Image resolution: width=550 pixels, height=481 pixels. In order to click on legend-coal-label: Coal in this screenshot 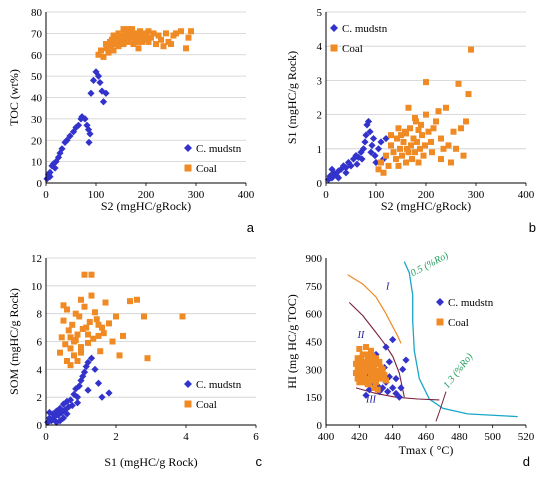, I will do `click(206, 169)`.